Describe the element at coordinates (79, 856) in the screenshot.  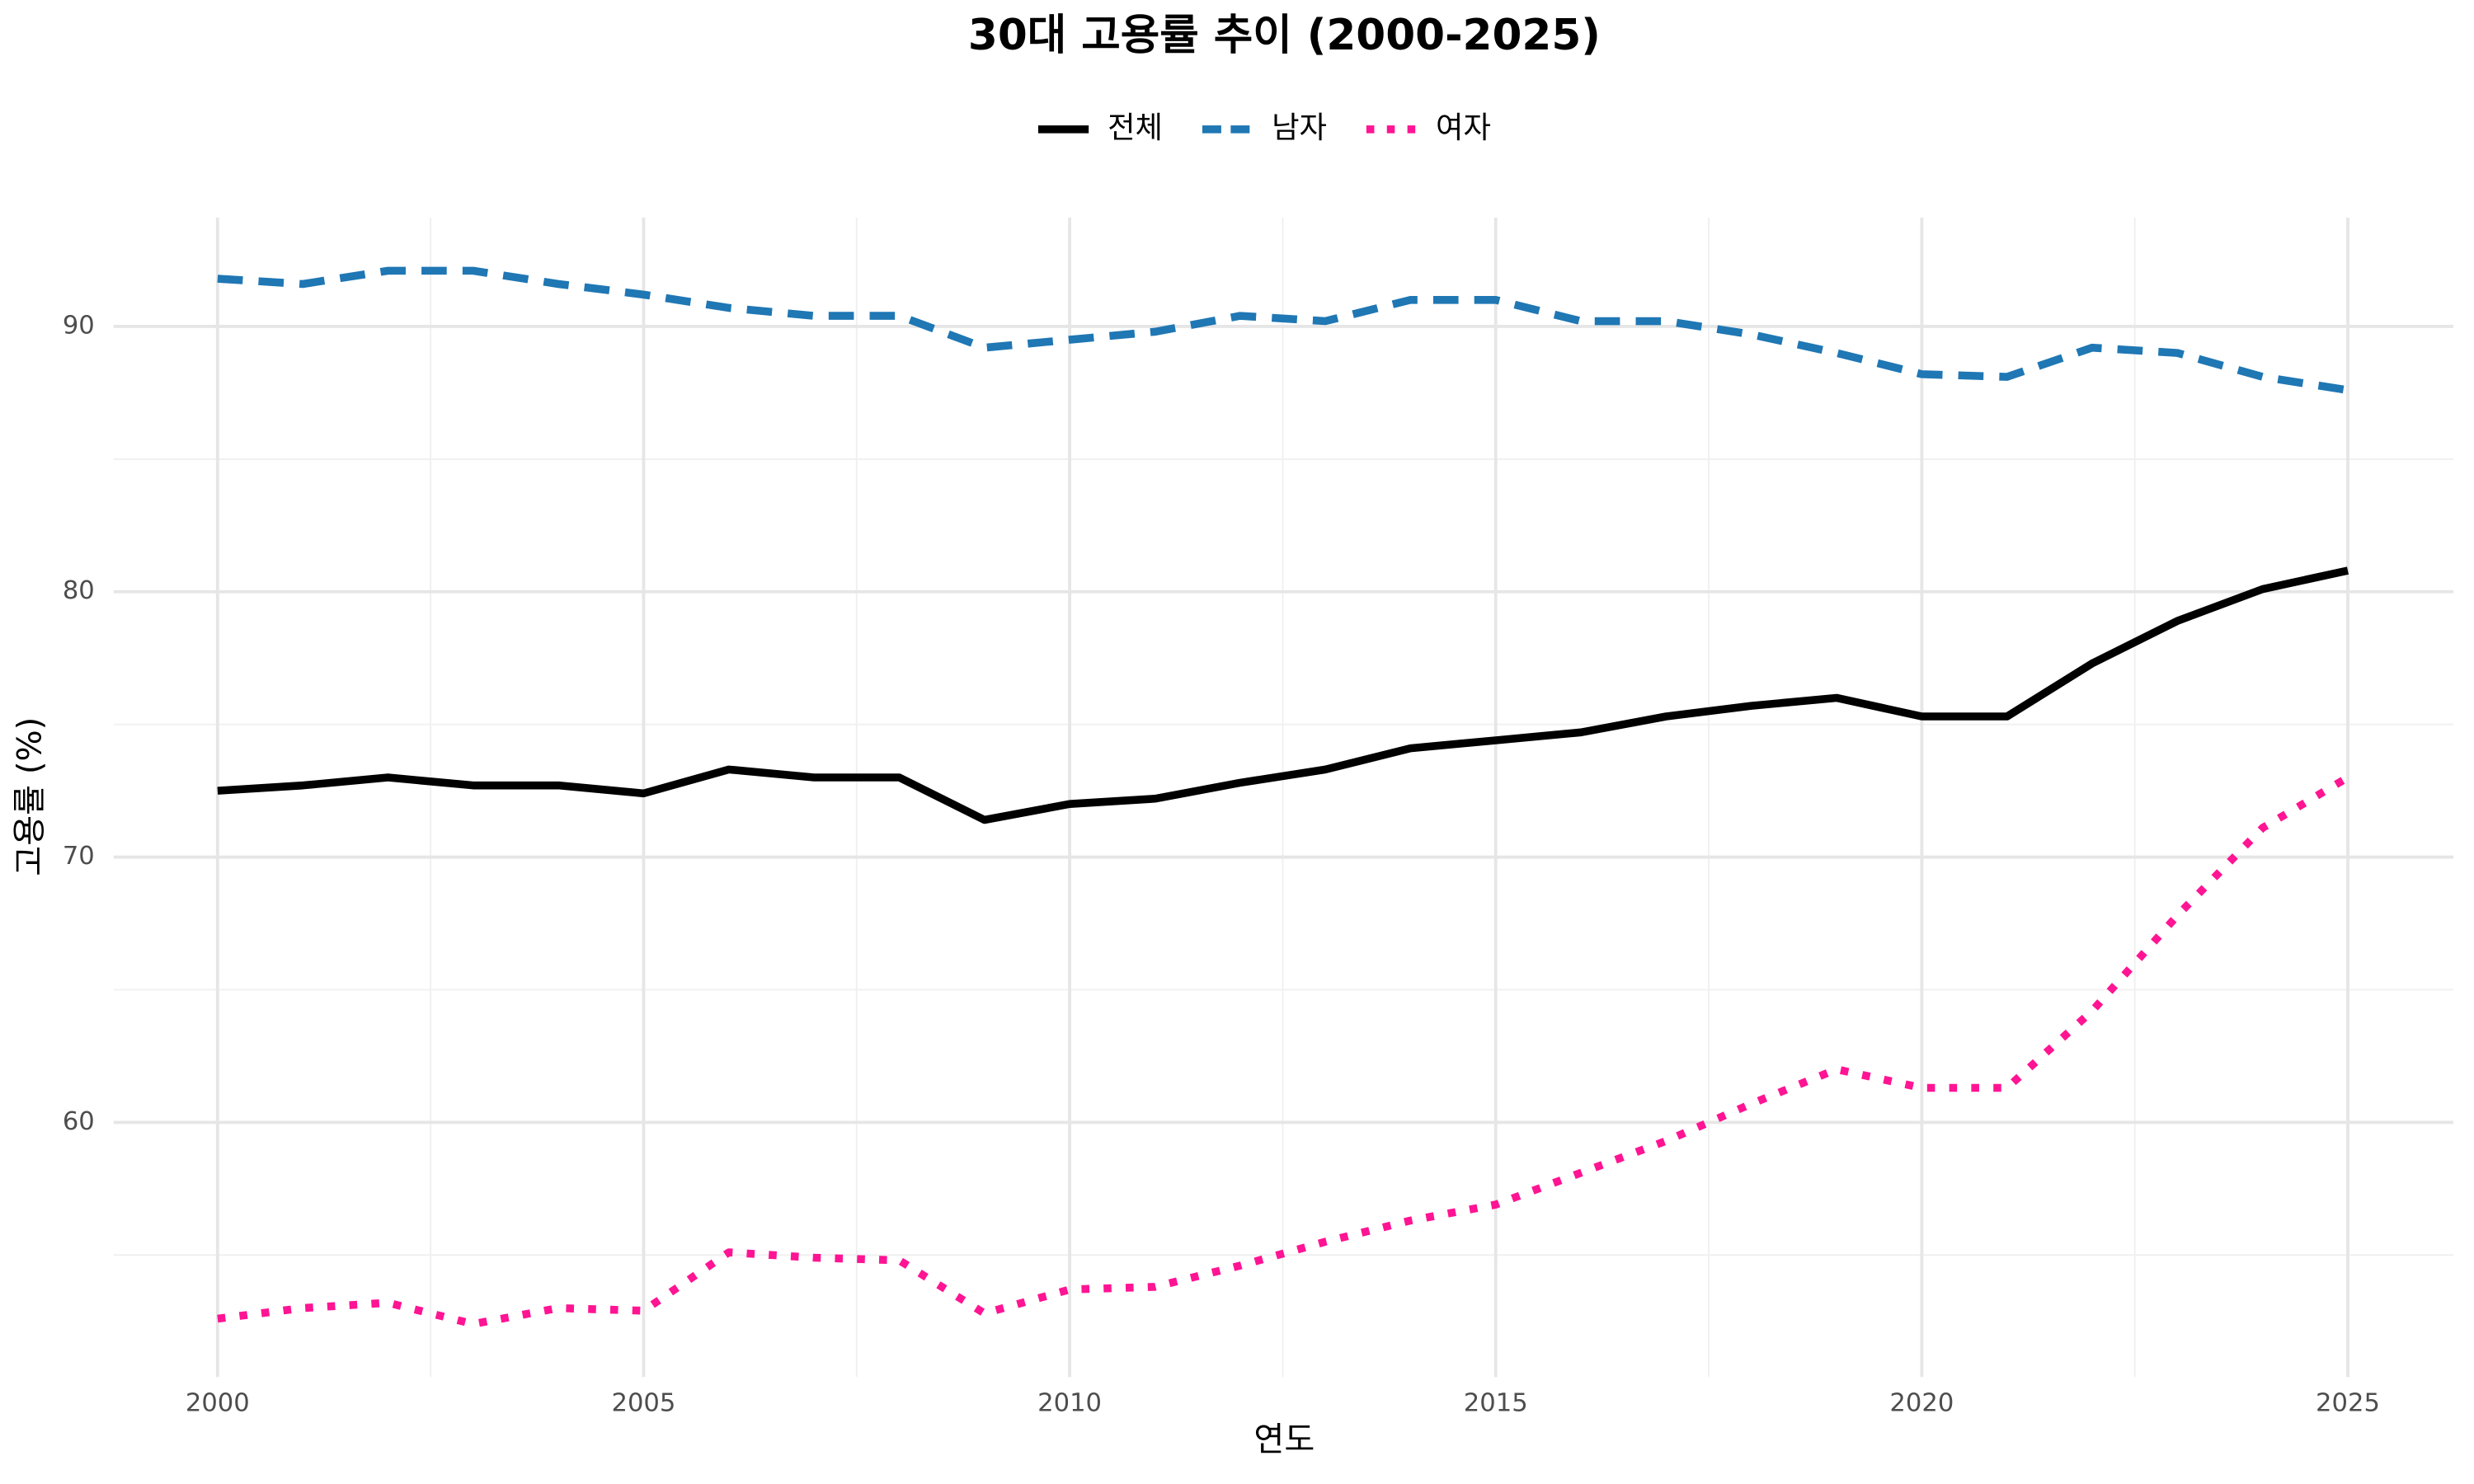
I see `y-tick-label: 70` at that location.